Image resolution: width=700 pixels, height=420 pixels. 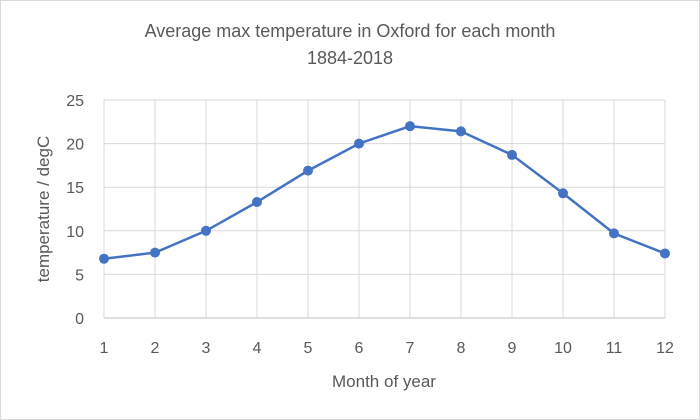 What do you see at coordinates (104, 348) in the screenshot?
I see `x-tick-label: 1` at bounding box center [104, 348].